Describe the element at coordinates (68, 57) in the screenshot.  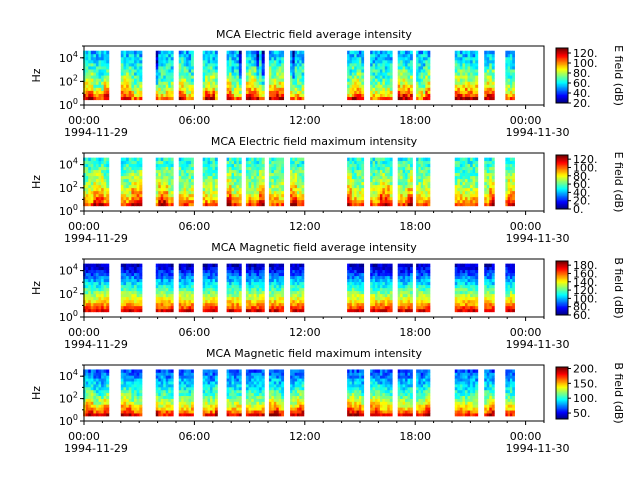
I see `y-tick-label: 104` at that location.